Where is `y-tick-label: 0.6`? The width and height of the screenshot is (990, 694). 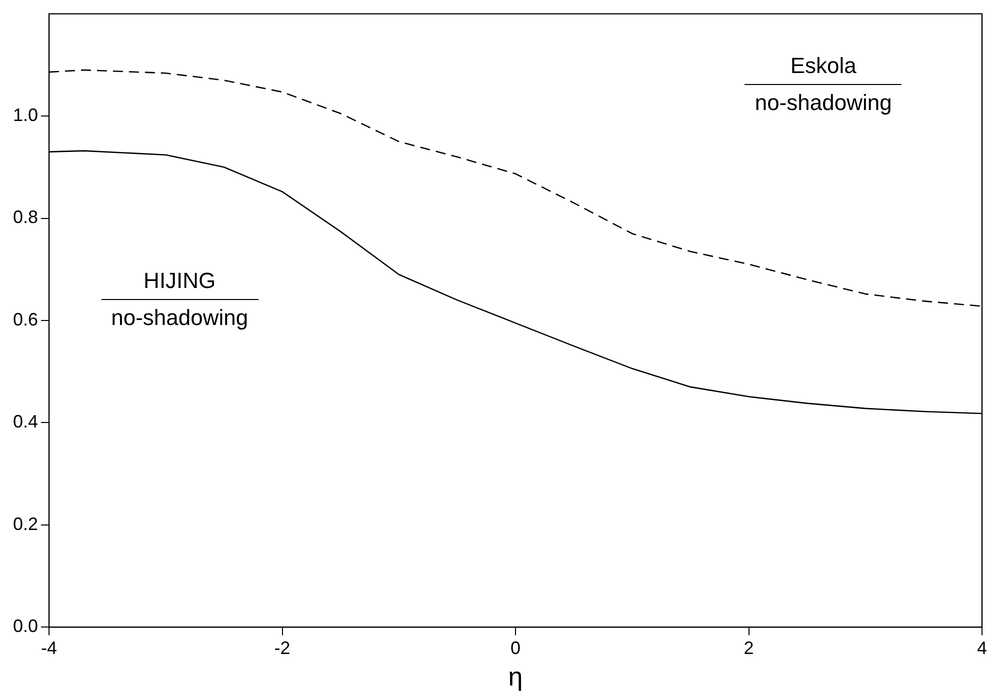
y-tick-label: 0.6 is located at coordinates (25, 319).